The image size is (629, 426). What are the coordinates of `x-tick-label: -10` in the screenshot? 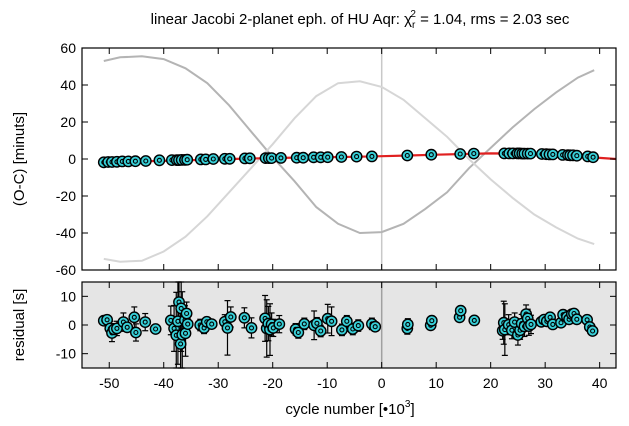 It's located at (327, 383).